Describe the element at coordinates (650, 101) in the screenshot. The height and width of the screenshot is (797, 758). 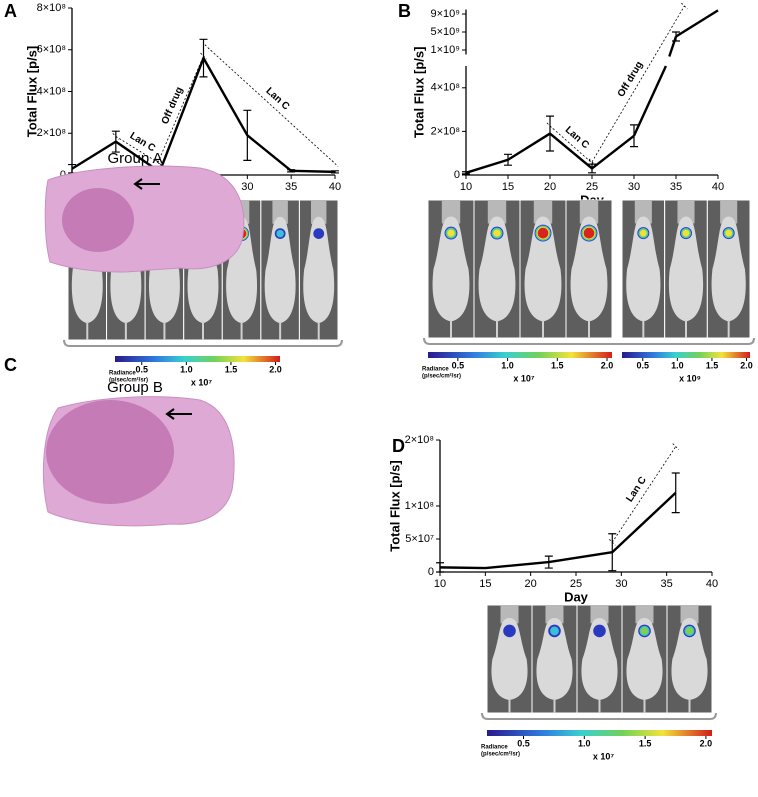
I see `connector` at that location.